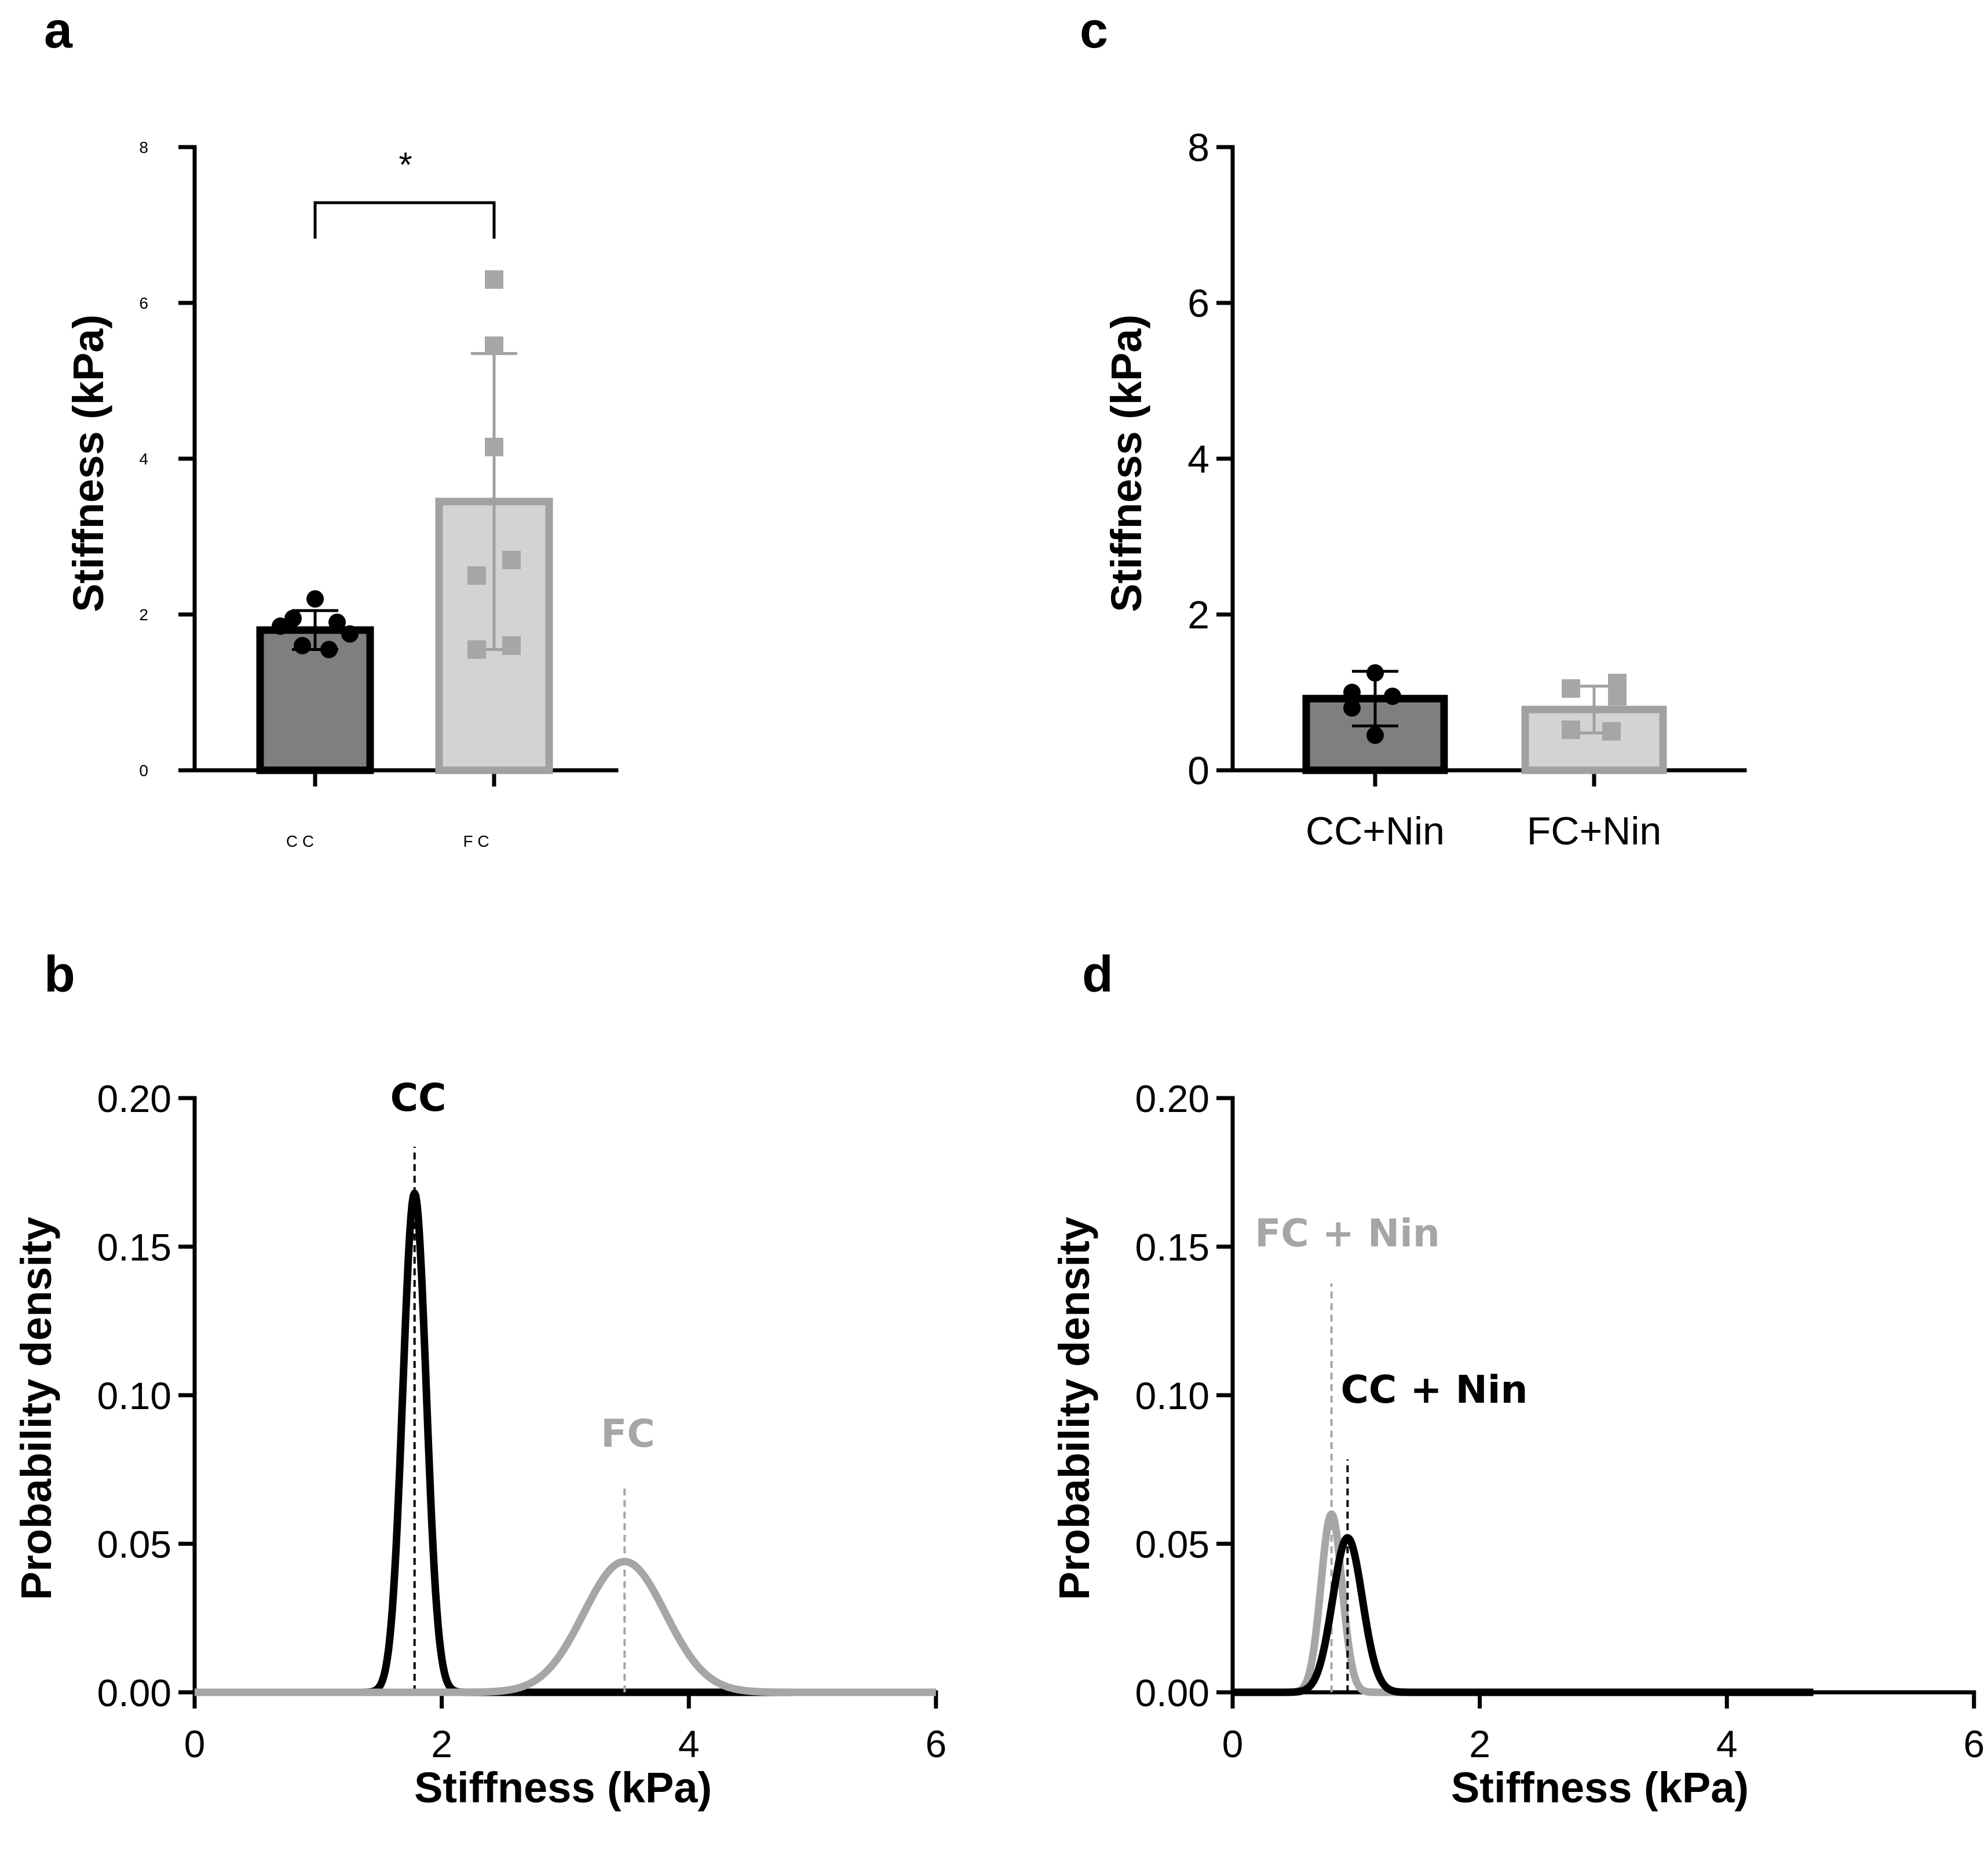 This screenshot has height=1862, width=1988. Describe the element at coordinates (628, 1433) in the screenshot. I see `curve-label-fc: FC` at that location.